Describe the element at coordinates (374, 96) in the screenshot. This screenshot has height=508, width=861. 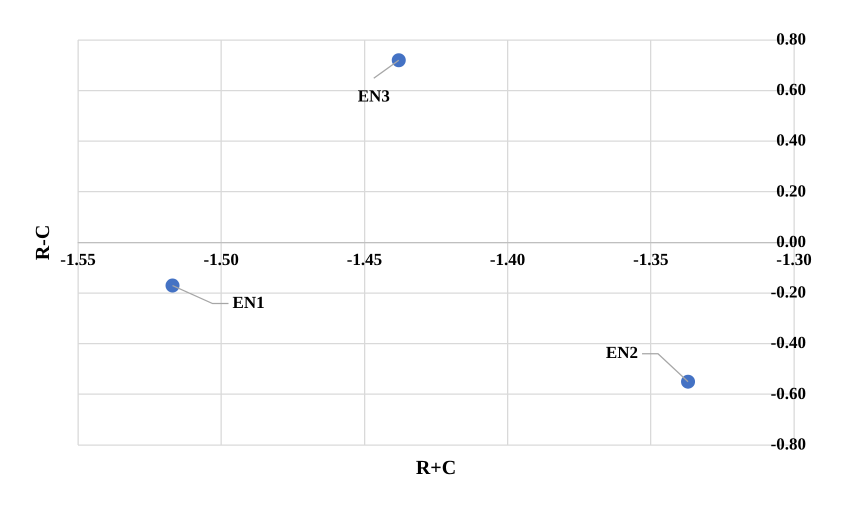
I see `annotation: EN3` at that location.